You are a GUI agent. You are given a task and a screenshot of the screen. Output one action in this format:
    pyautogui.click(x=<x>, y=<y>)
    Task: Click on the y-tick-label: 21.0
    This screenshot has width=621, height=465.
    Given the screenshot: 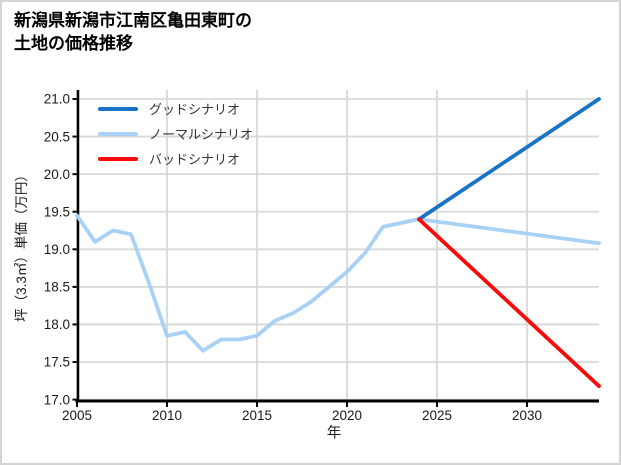 What is the action you would take?
    pyautogui.click(x=57, y=99)
    